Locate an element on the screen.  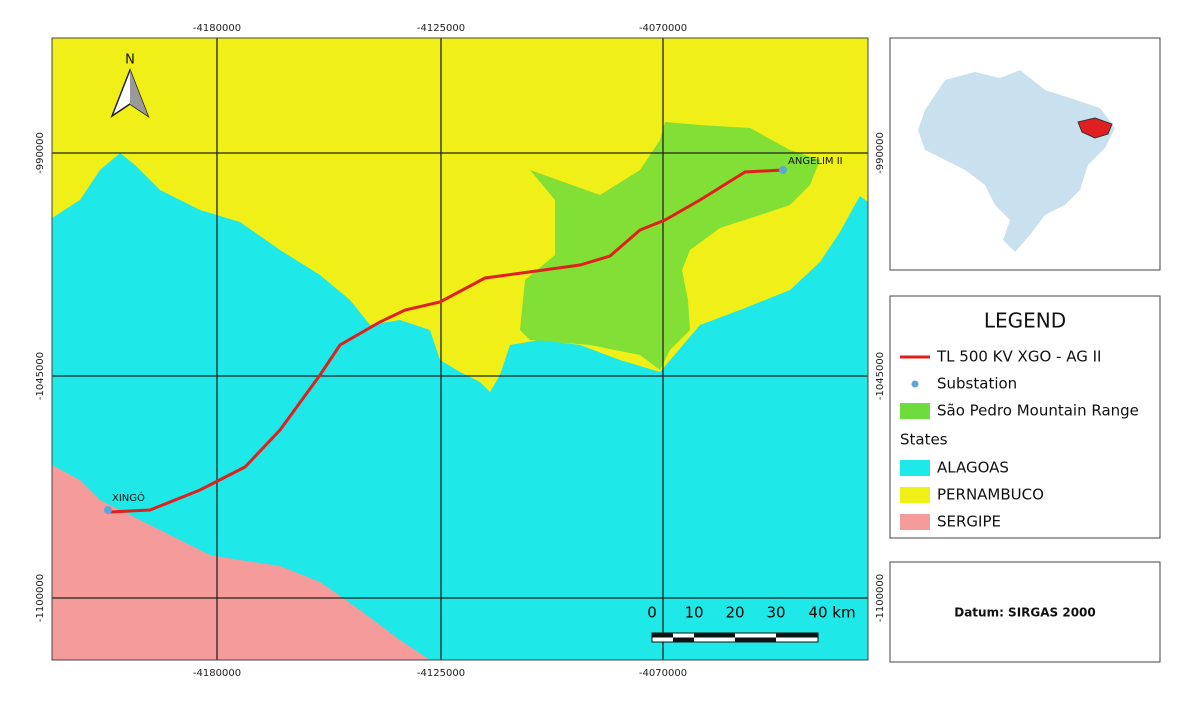
north-arrow: N is located at coordinates (130, 85).